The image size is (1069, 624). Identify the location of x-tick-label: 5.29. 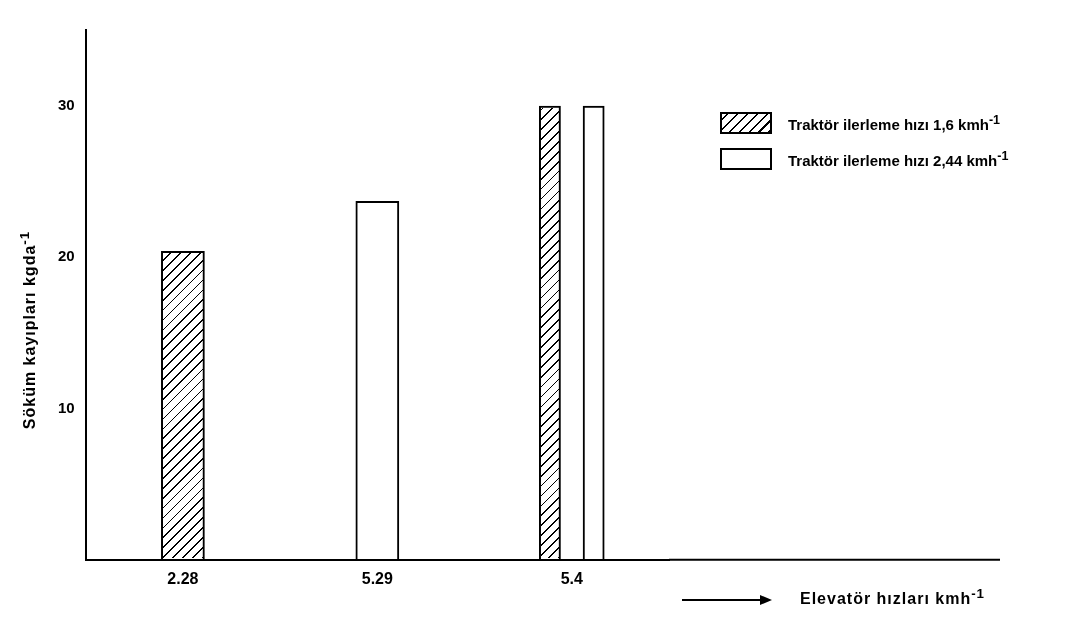
(377, 578).